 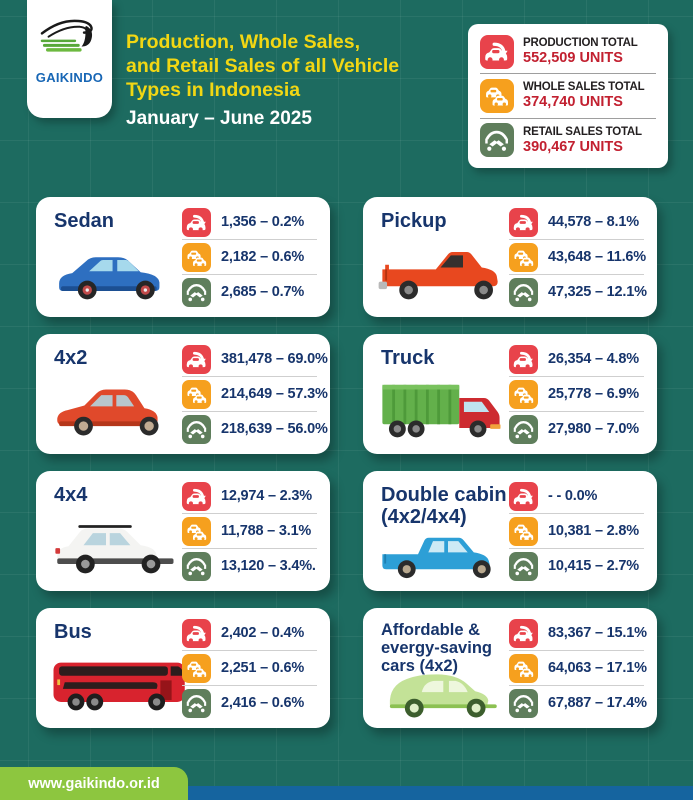 What do you see at coordinates (263, 66) in the screenshot?
I see `title-line-2: and Retail Sales of all Vehicle` at bounding box center [263, 66].